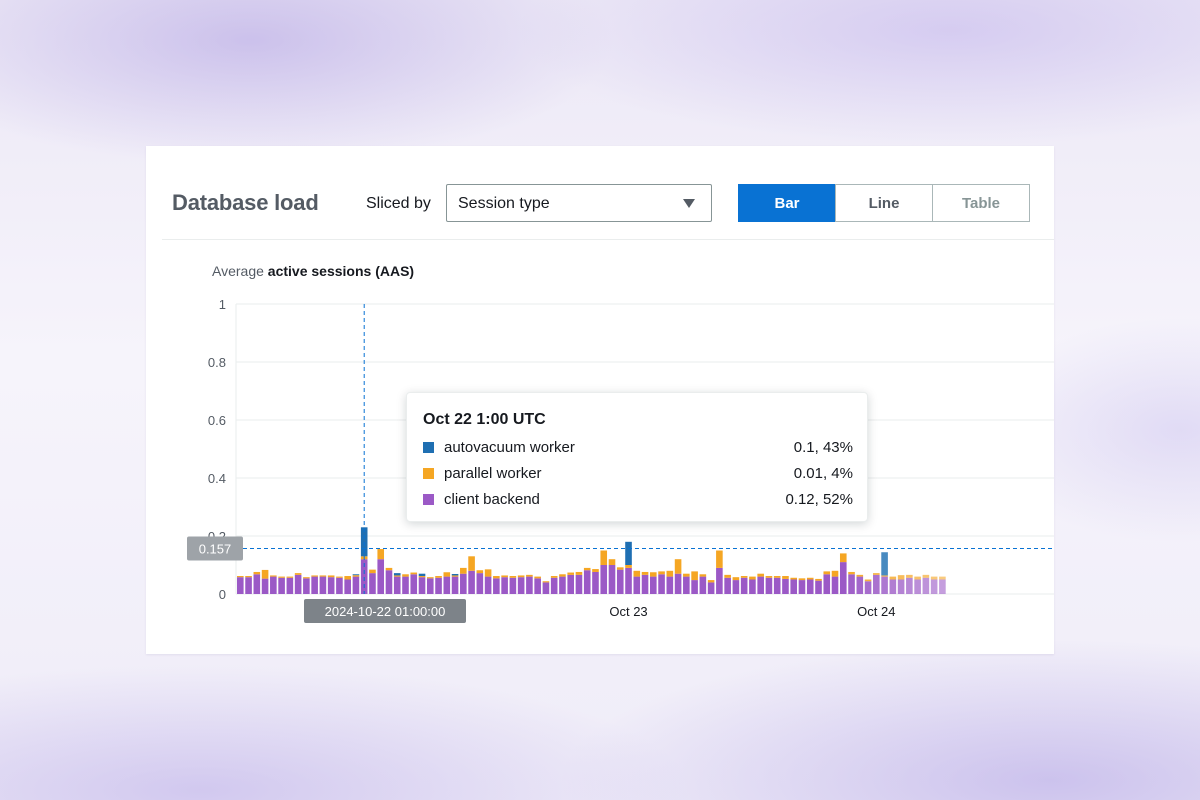 The image size is (1200, 800). What do you see at coordinates (823, 473) in the screenshot?
I see `tooltip-series-value: 0.01, 4%` at bounding box center [823, 473].